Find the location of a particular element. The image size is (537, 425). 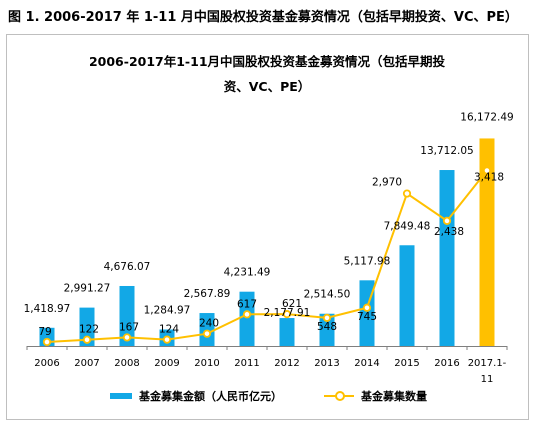

chart-title-line-1: 2006-2017年1-11月中国股权投资基金募资情况（包括早期投 is located at coordinates (267, 61).